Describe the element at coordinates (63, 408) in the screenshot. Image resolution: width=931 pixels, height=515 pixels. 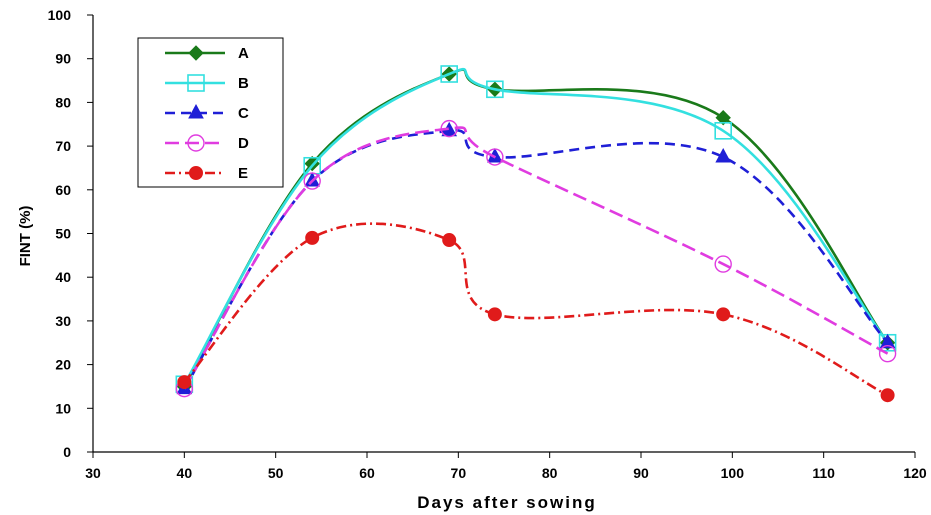
I see `y-tick-label: 10` at that location.